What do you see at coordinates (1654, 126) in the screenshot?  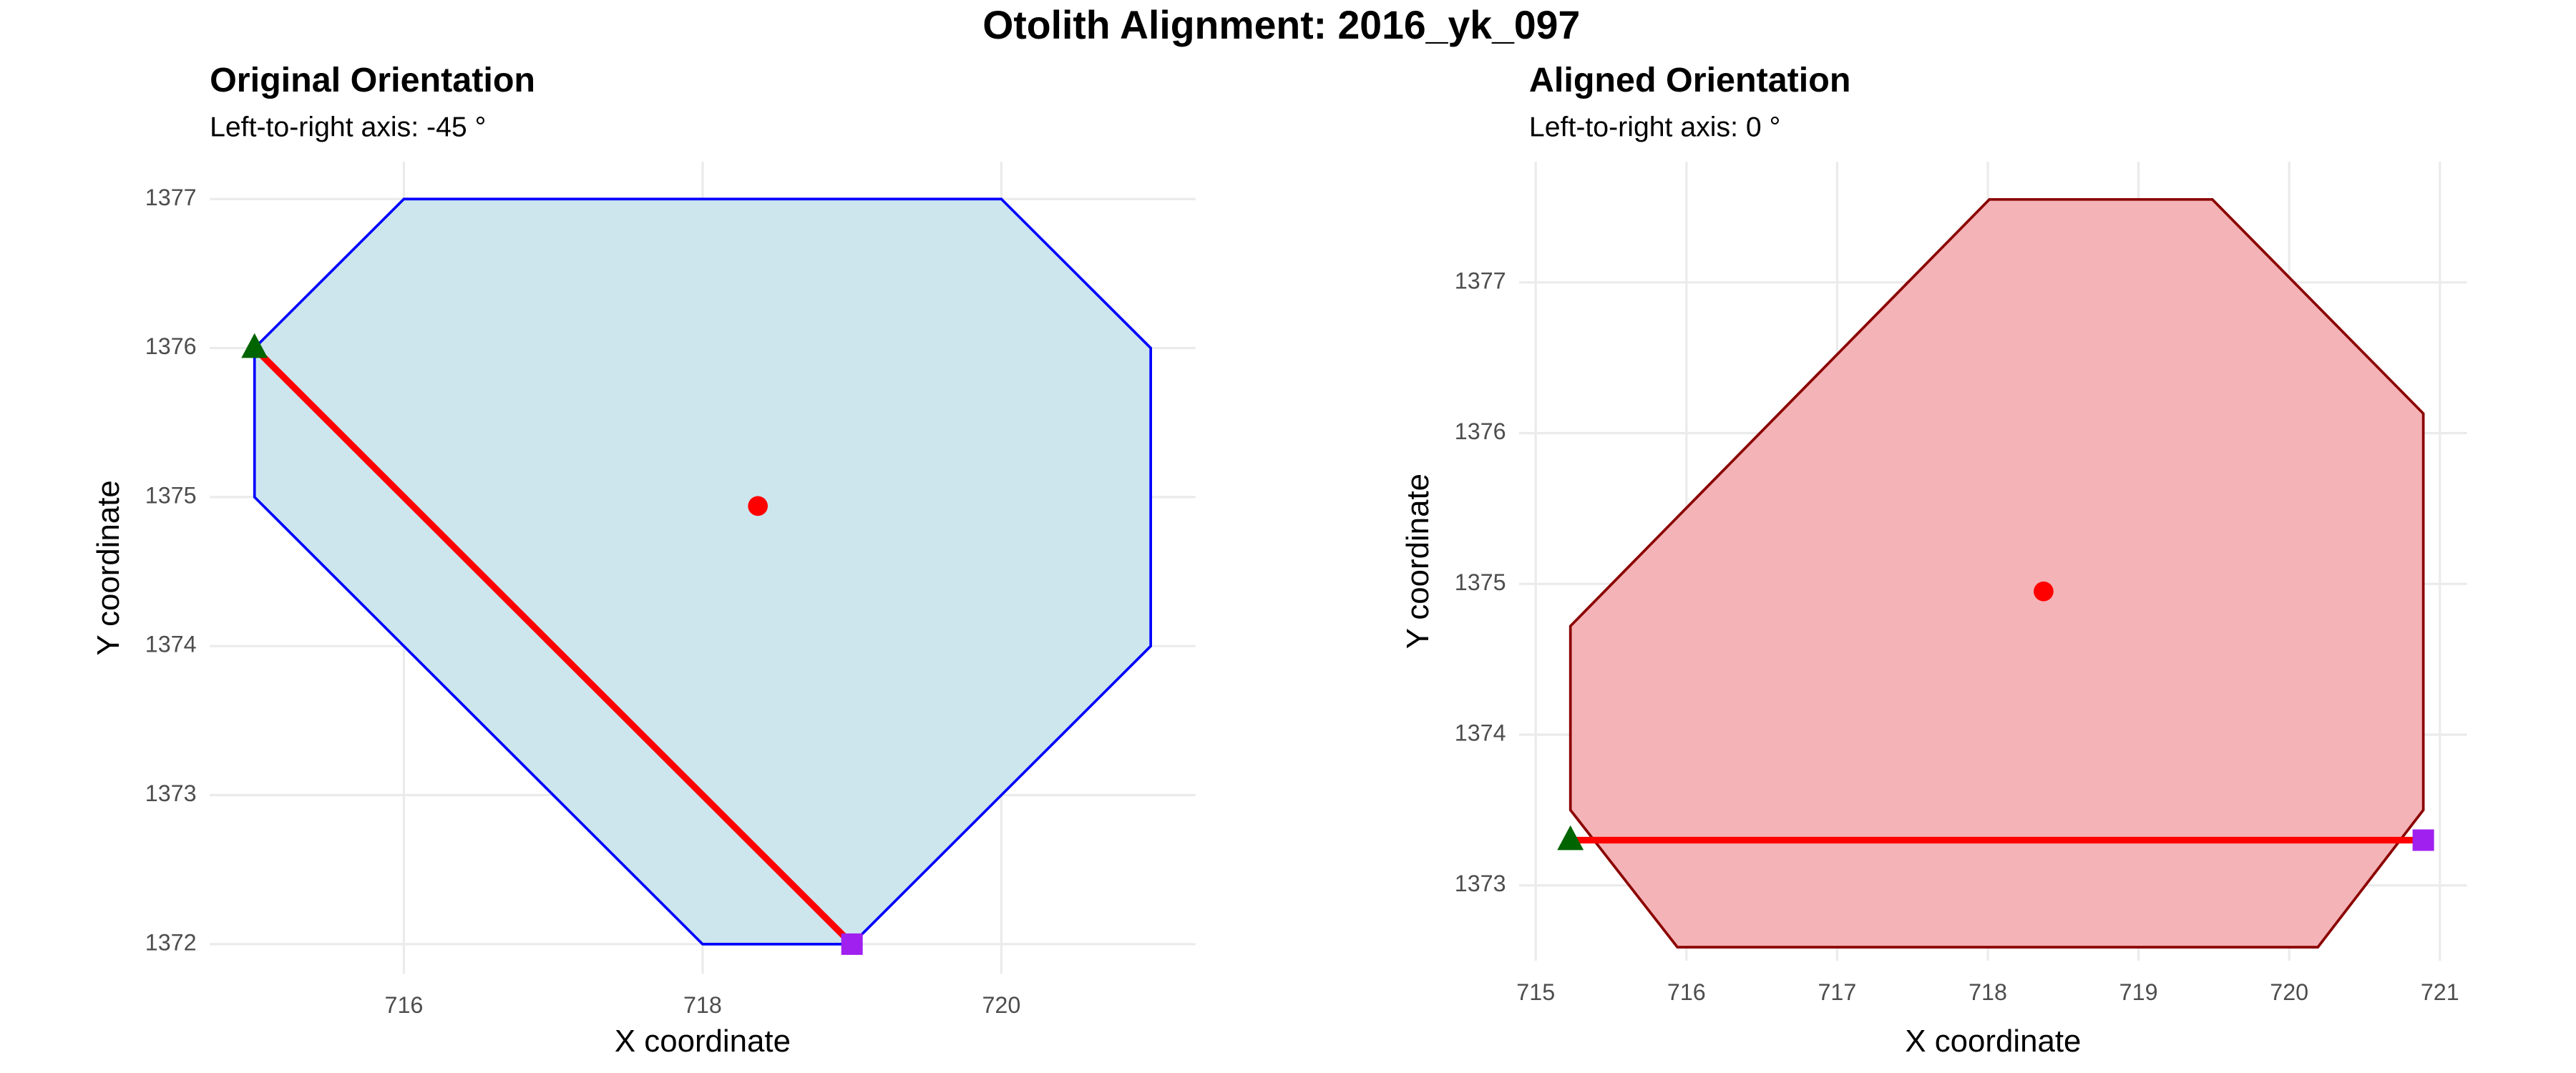 I see `panel-subtitle: Left-to-right axis: 0 °` at bounding box center [1654, 126].